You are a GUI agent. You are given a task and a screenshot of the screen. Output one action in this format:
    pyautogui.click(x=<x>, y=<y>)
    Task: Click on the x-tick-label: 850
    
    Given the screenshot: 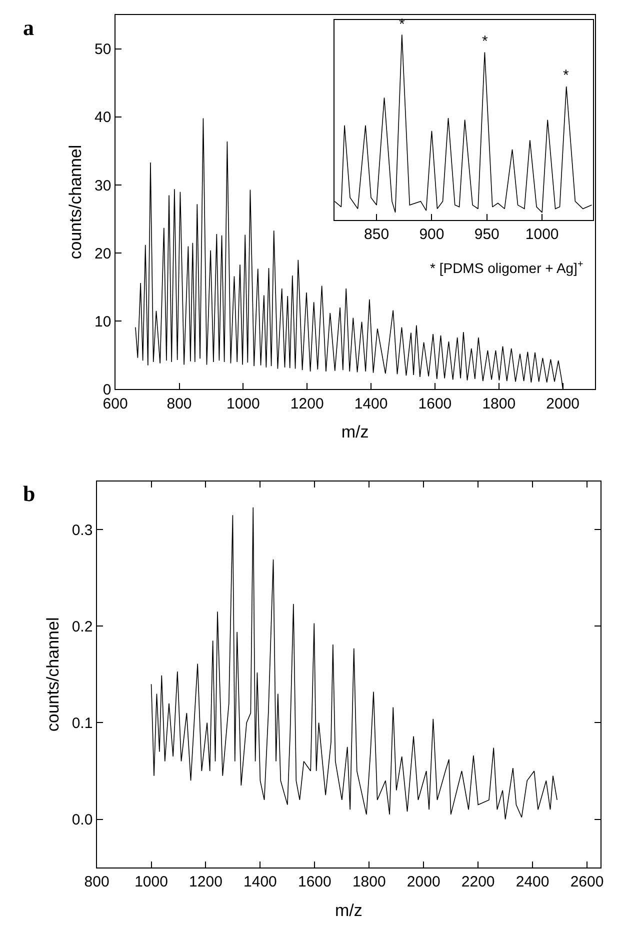 What is the action you would take?
    pyautogui.click(x=377, y=234)
    